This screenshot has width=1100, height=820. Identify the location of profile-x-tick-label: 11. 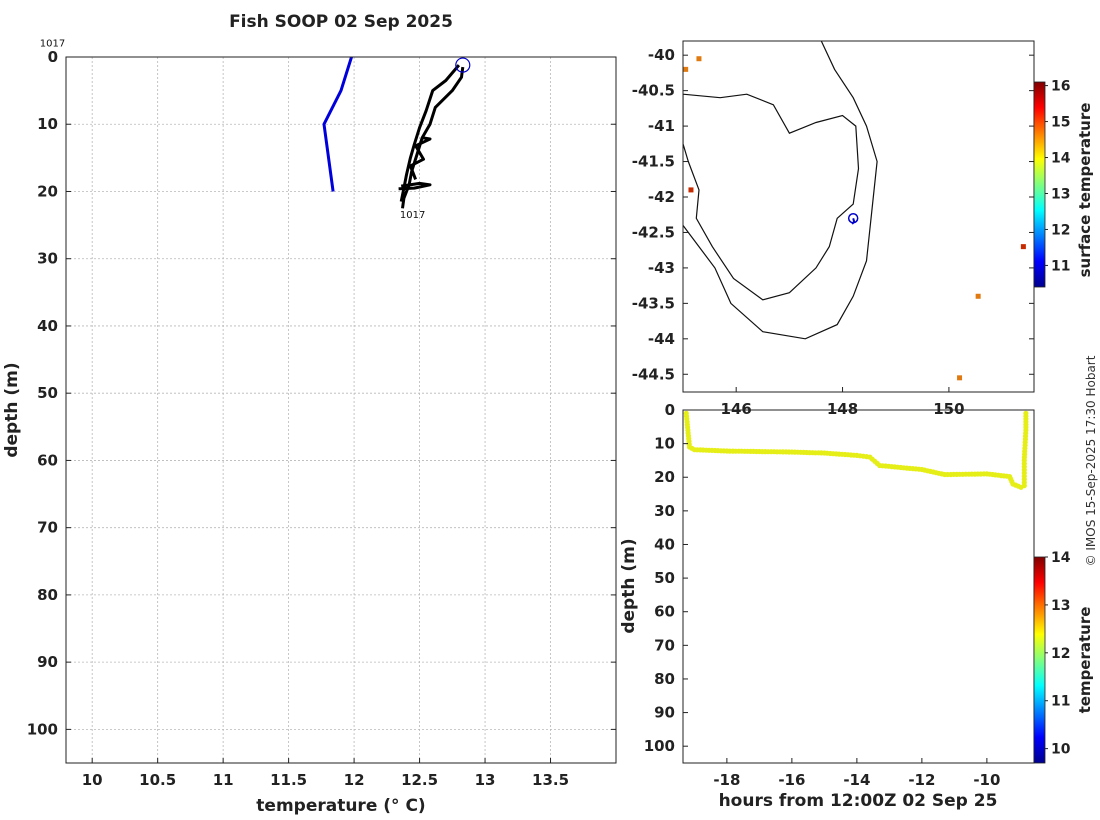
(223, 780).